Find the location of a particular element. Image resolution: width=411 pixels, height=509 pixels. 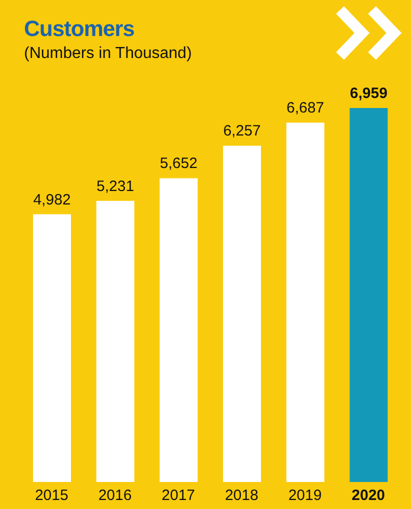

x-tick-label: 2019 is located at coordinates (305, 495).